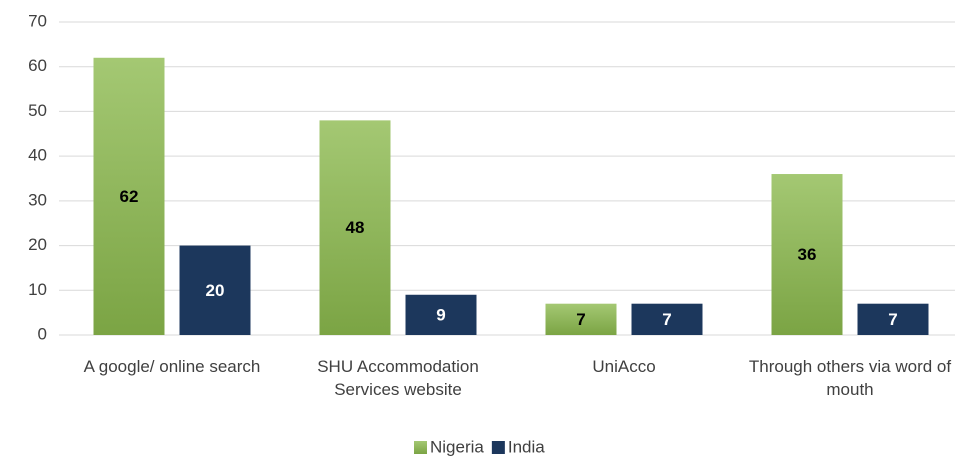 The width and height of the screenshot is (955, 459). I want to click on y-tick-label: 60, so click(37, 65).